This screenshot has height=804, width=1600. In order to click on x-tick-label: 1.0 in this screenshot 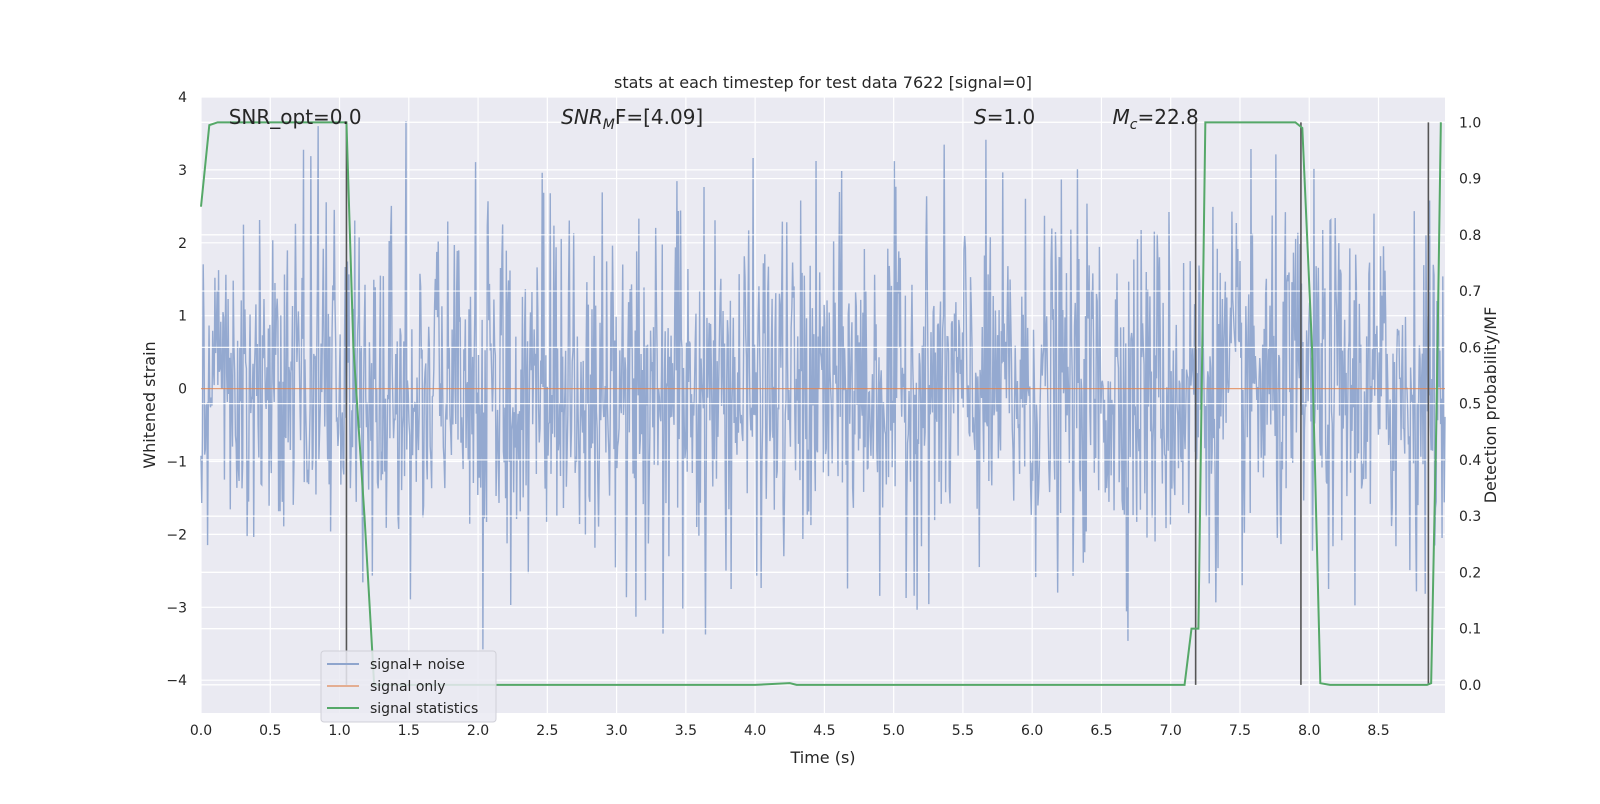, I will do `click(339, 731)`.